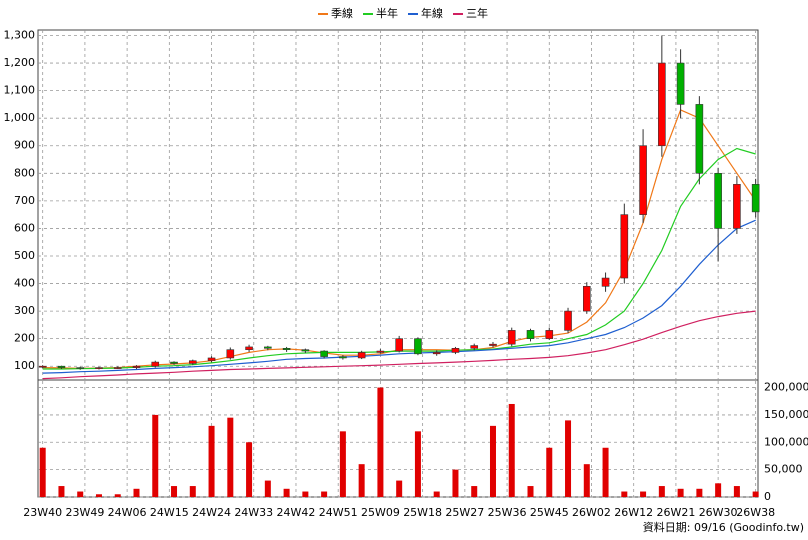 This screenshot has width=808, height=540. Describe the element at coordinates (477, 13) in the screenshot. I see `legend-label: 三年` at that location.